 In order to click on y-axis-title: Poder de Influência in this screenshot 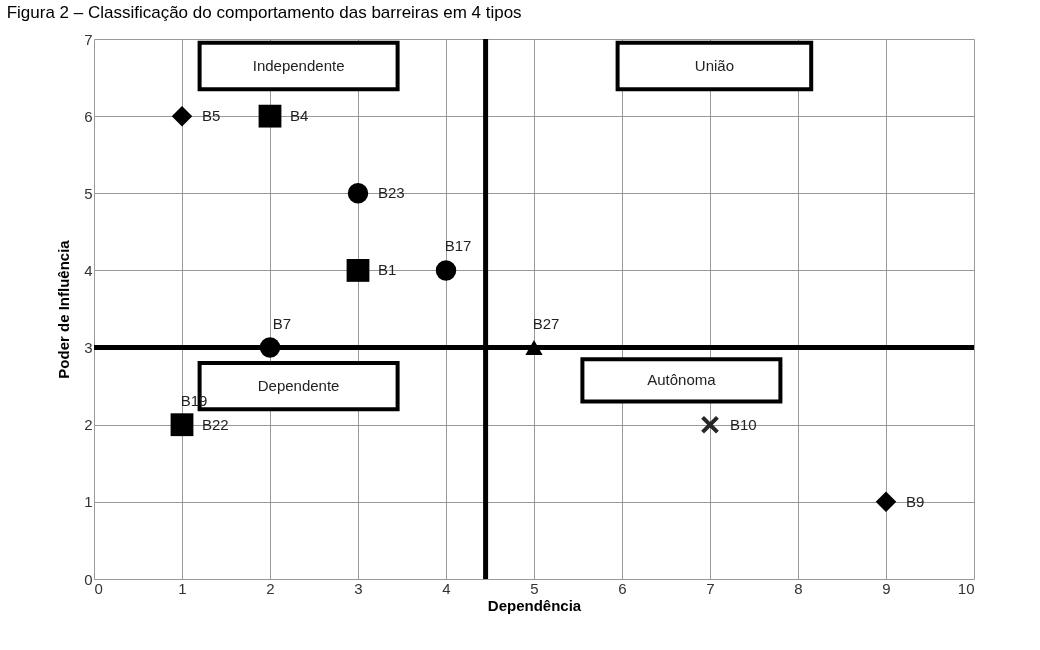, I will do `click(64, 309)`.